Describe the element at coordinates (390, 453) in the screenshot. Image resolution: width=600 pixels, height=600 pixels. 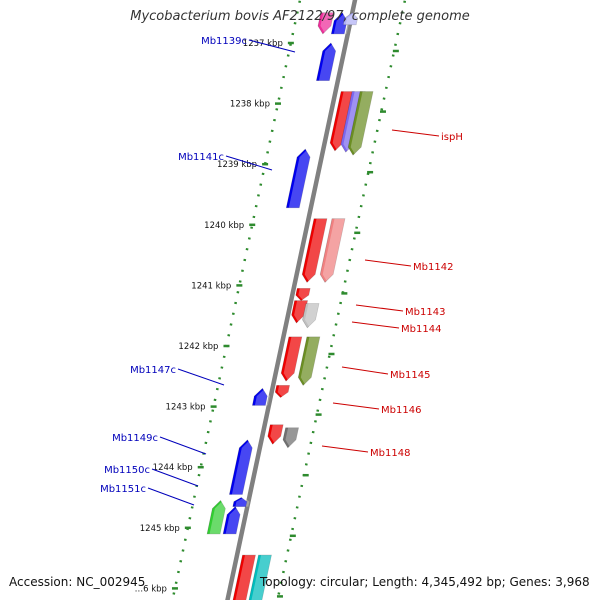
I see `gene-label-mb1148: Mb1148` at that location.